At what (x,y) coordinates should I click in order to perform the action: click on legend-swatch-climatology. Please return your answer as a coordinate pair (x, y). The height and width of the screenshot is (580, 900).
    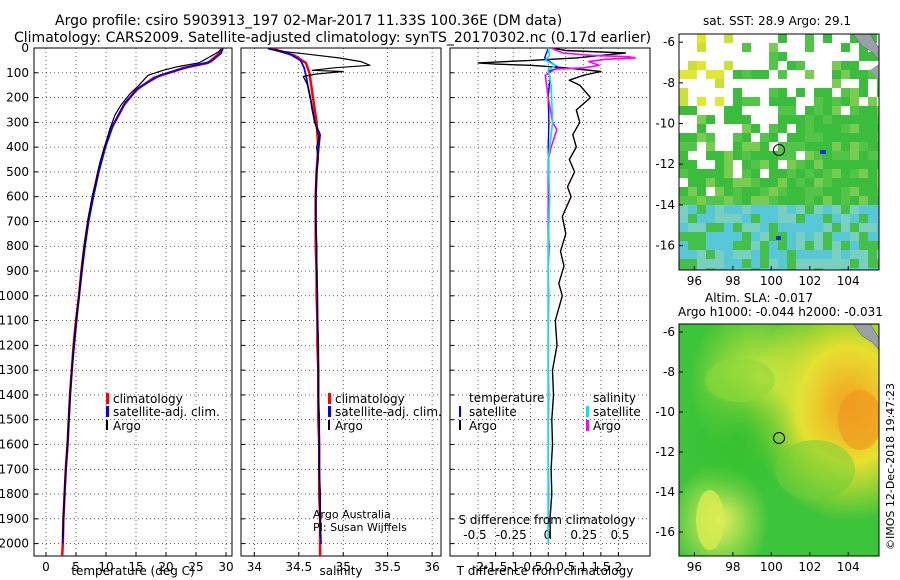
    Looking at the image, I should click on (329, 398).